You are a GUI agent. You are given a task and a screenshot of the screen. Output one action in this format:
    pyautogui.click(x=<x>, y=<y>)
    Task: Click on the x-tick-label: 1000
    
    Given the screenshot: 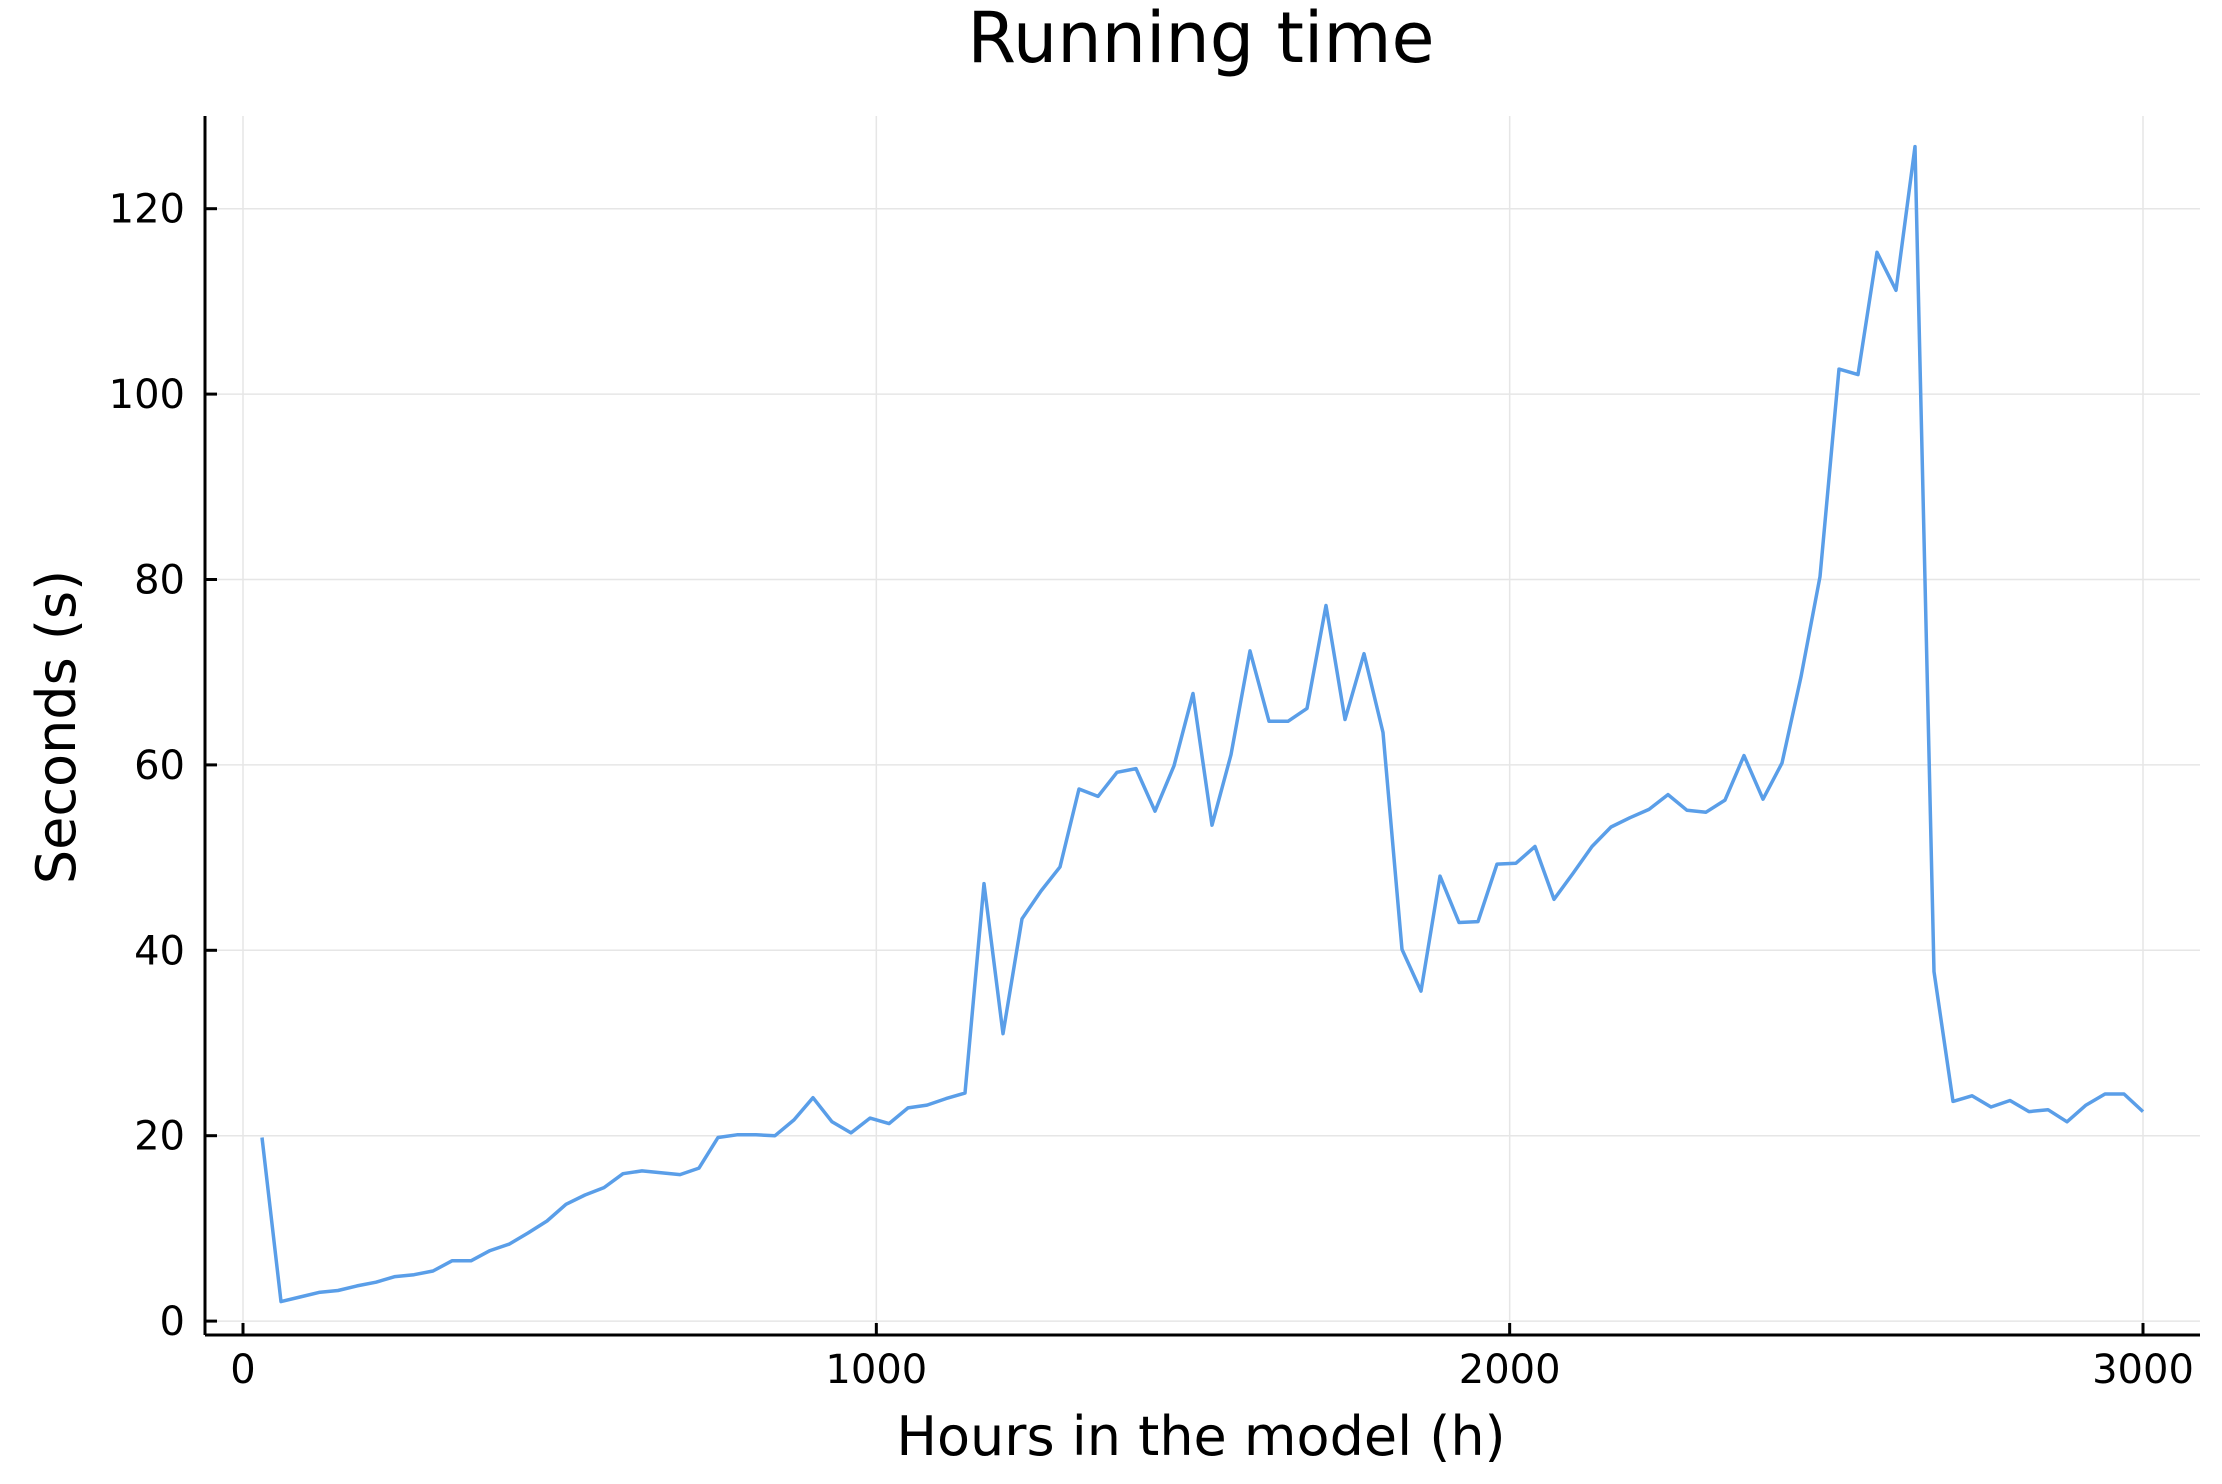 What is the action you would take?
    pyautogui.click(x=876, y=1370)
    